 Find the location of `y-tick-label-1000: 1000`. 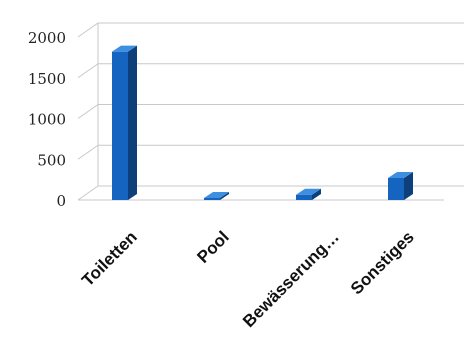

y-tick-label-1000: 1000 is located at coordinates (47, 120).